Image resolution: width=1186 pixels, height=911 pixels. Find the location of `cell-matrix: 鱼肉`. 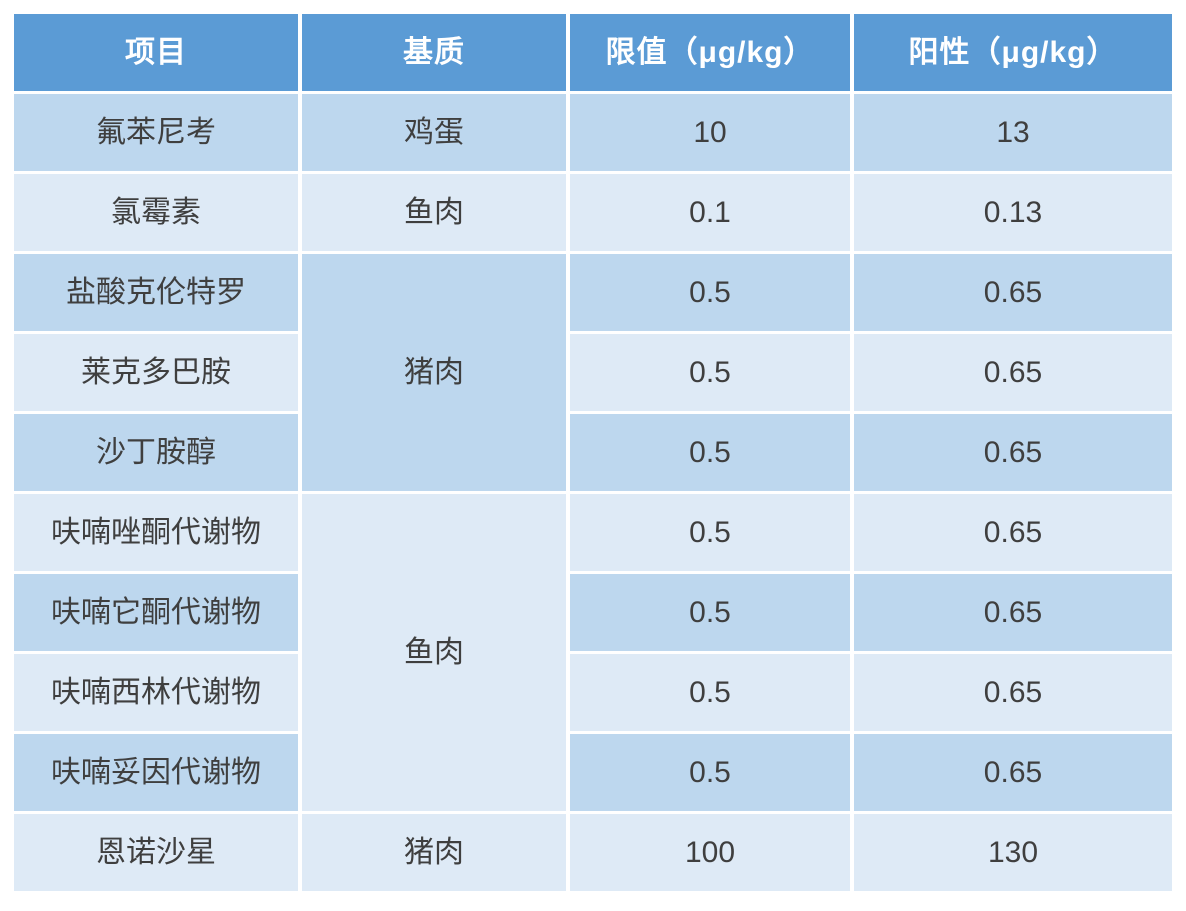

cell-matrix: 鱼肉 is located at coordinates (434, 212).